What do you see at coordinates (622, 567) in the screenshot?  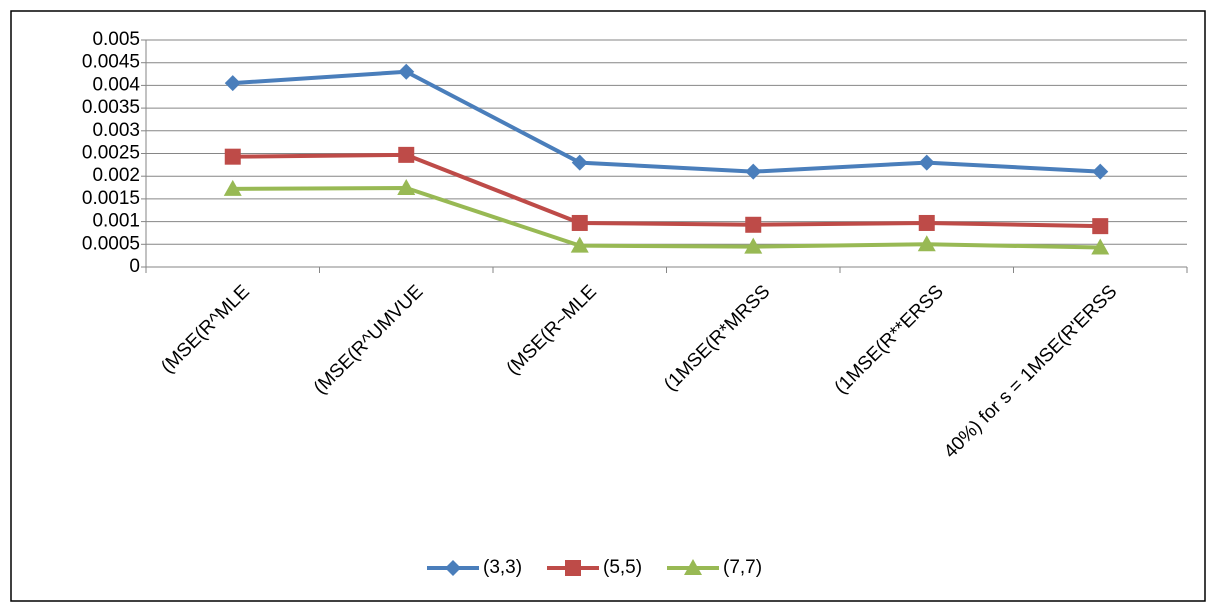 I see `legend-label: (5,5)` at bounding box center [622, 567].